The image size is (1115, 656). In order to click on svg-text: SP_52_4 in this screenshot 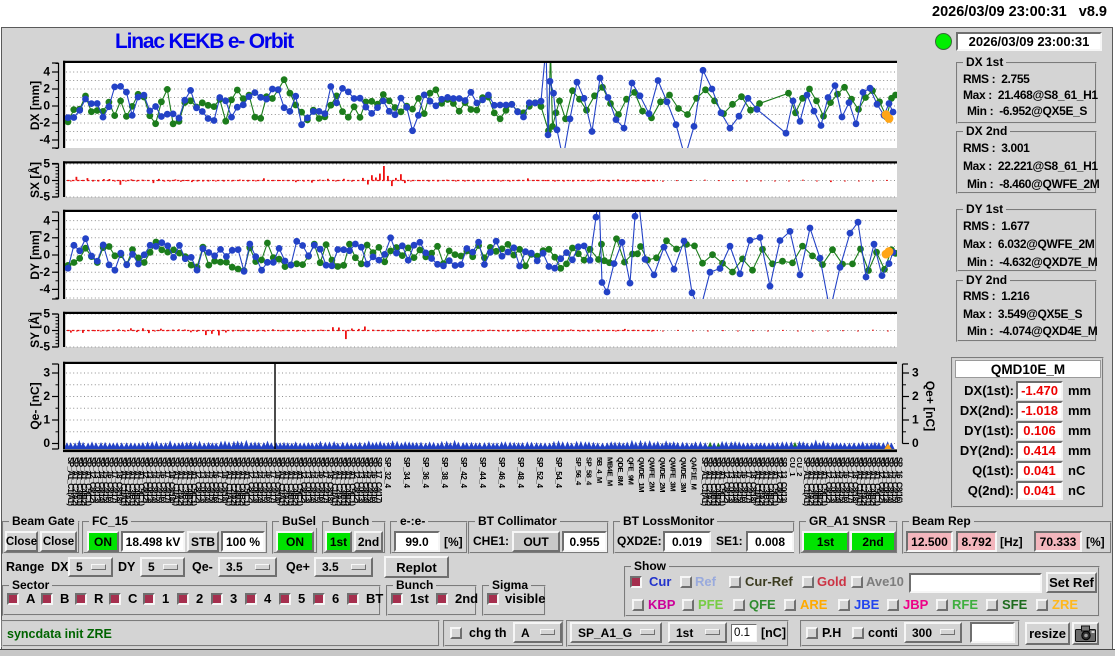, I will do `click(539, 473)`.